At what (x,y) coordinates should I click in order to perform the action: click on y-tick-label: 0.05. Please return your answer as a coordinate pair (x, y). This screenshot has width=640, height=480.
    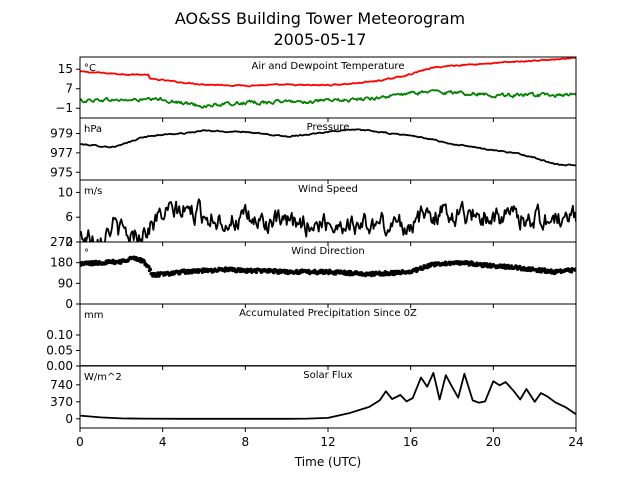
    Looking at the image, I should click on (59, 351).